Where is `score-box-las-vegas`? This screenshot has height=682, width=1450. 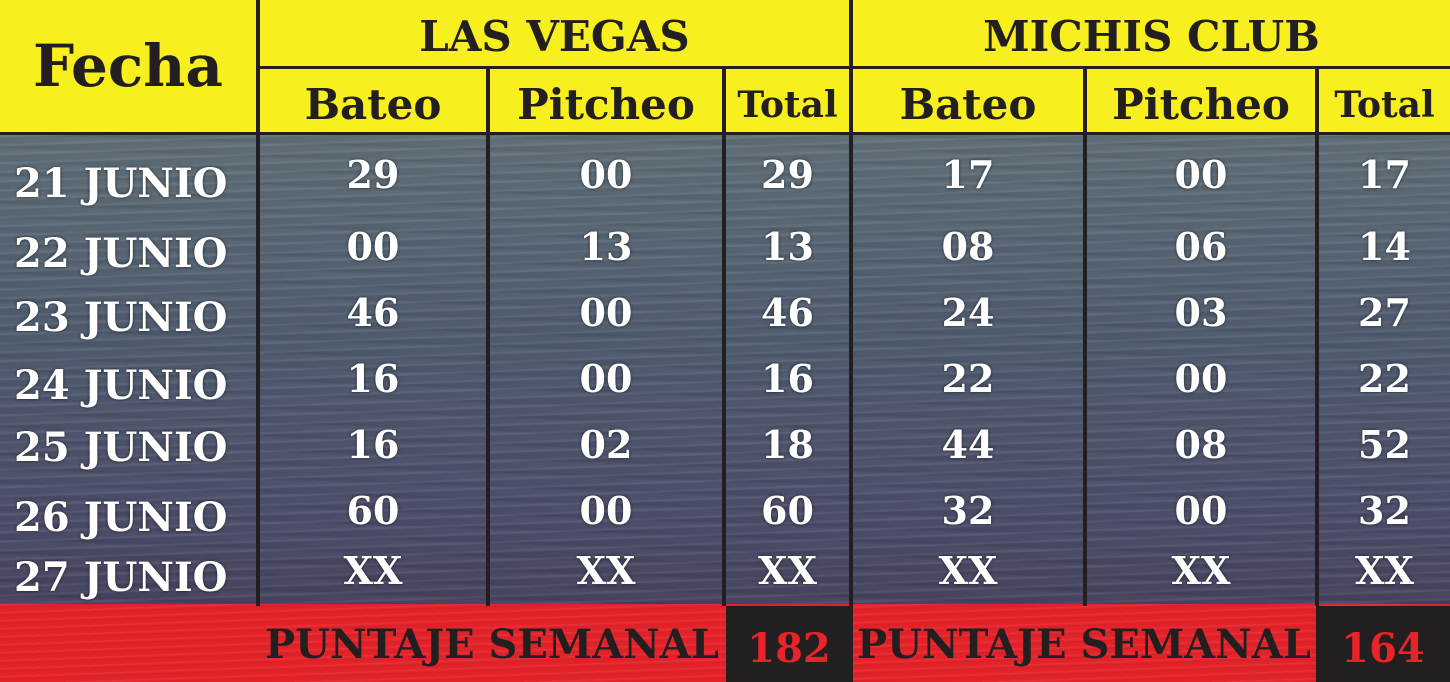 score-box-las-vegas is located at coordinates (789, 644).